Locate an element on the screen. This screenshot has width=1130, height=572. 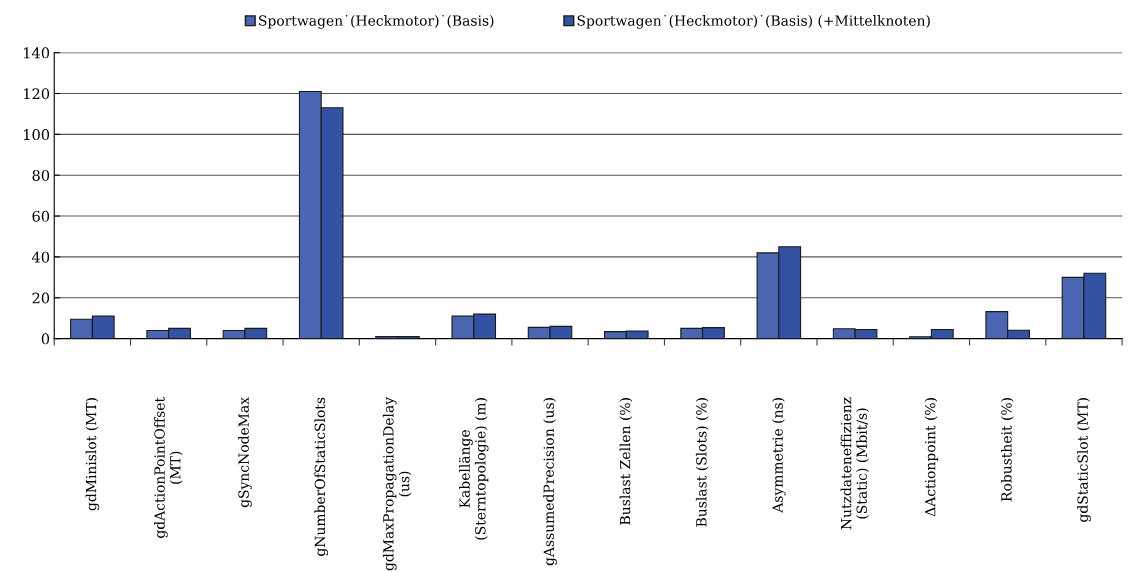
x-tick-label: gdMinislot (MT) is located at coordinates (92, 454).